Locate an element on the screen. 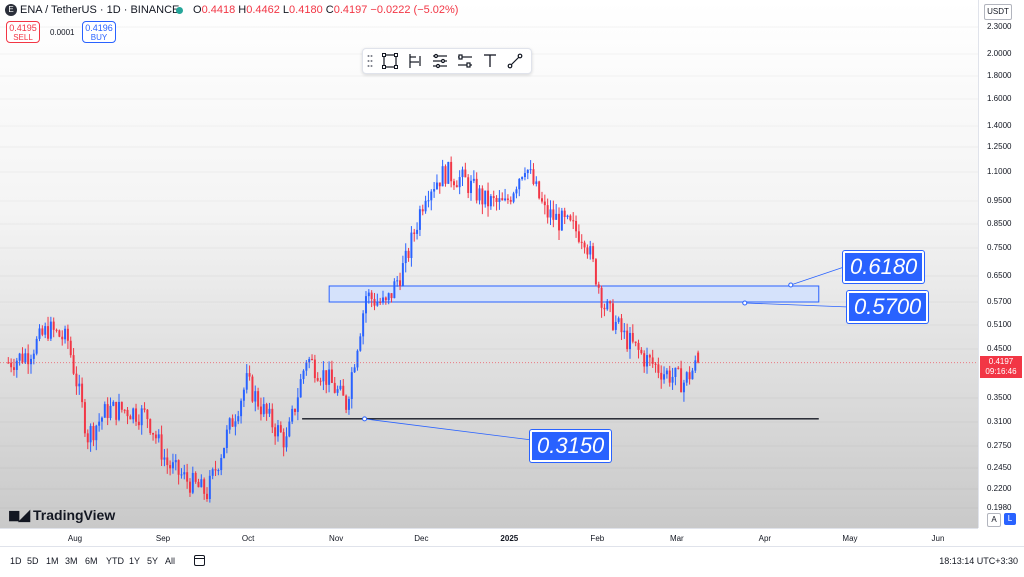 This screenshot has height=577, width=1024. buy-button: 0.4196 BUY is located at coordinates (99, 32).